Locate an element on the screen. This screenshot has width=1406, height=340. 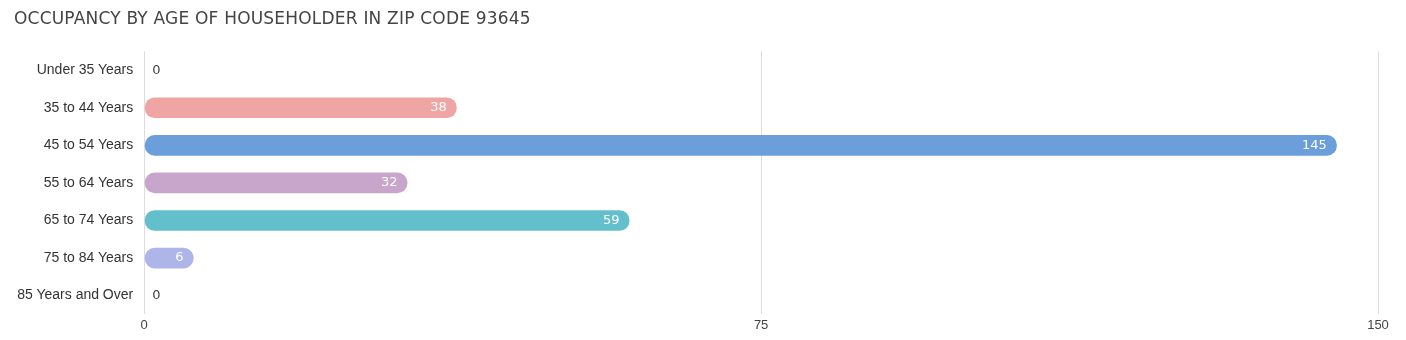
data-label: 38 is located at coordinates (438, 107).